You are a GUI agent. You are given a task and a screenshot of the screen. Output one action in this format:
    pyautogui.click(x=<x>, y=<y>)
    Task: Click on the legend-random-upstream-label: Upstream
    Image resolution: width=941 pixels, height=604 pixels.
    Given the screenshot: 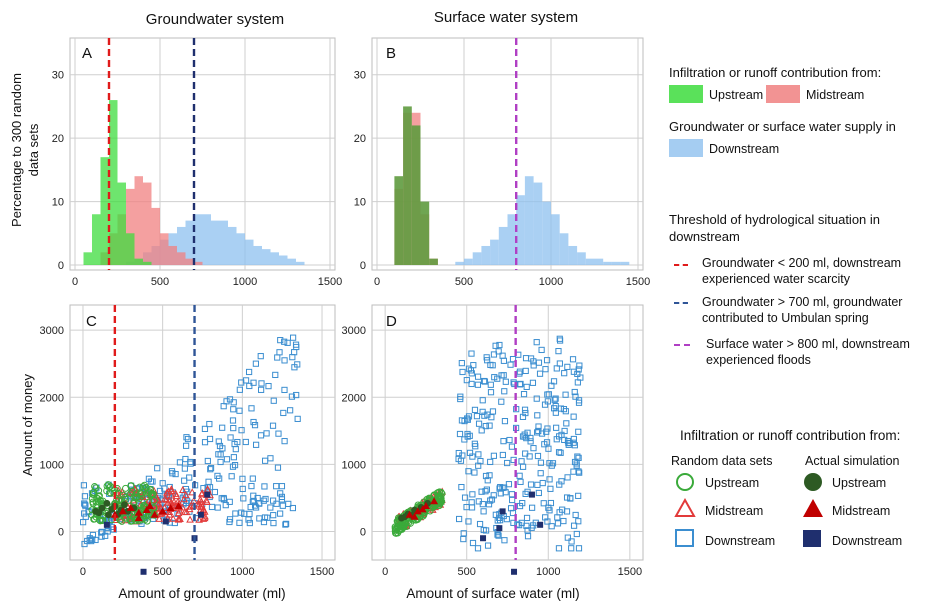 What is the action you would take?
    pyautogui.click(x=732, y=483)
    